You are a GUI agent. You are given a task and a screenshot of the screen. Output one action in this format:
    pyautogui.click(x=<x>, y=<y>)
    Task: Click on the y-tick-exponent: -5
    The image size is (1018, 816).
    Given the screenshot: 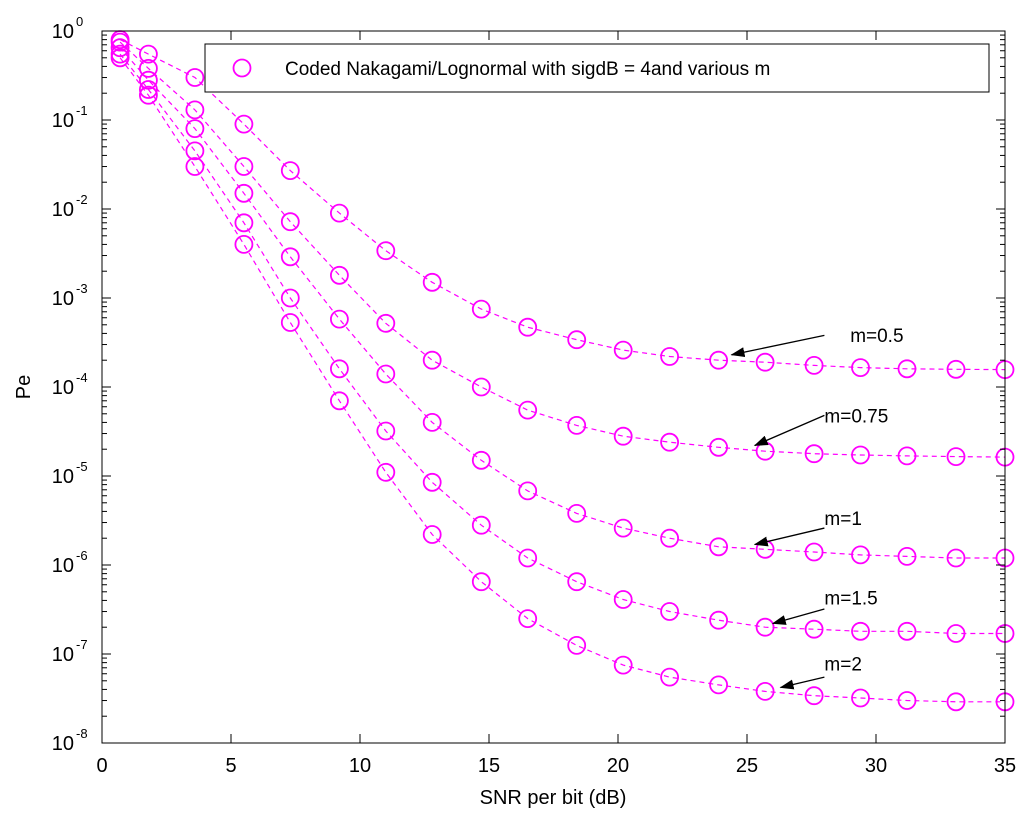 What is the action you would take?
    pyautogui.click(x=82, y=466)
    